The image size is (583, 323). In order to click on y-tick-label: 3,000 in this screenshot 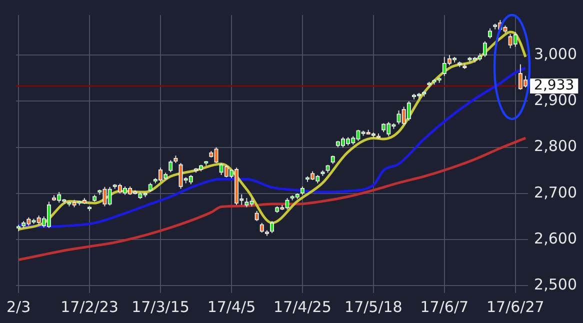, I will do `click(556, 54)`.